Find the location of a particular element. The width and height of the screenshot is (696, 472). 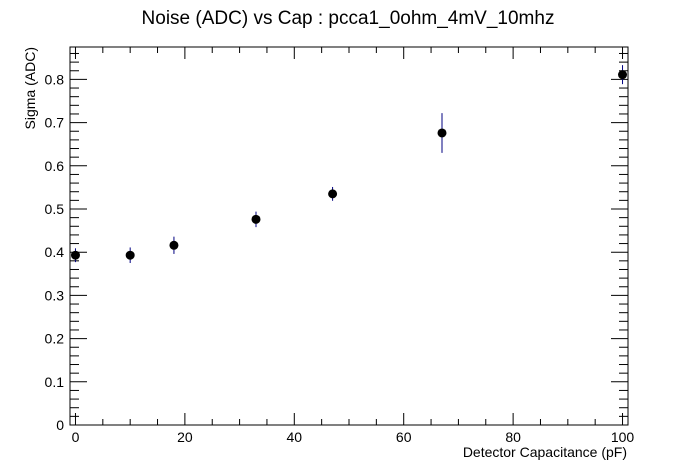

x-tick-label: 20 is located at coordinates (185, 437).